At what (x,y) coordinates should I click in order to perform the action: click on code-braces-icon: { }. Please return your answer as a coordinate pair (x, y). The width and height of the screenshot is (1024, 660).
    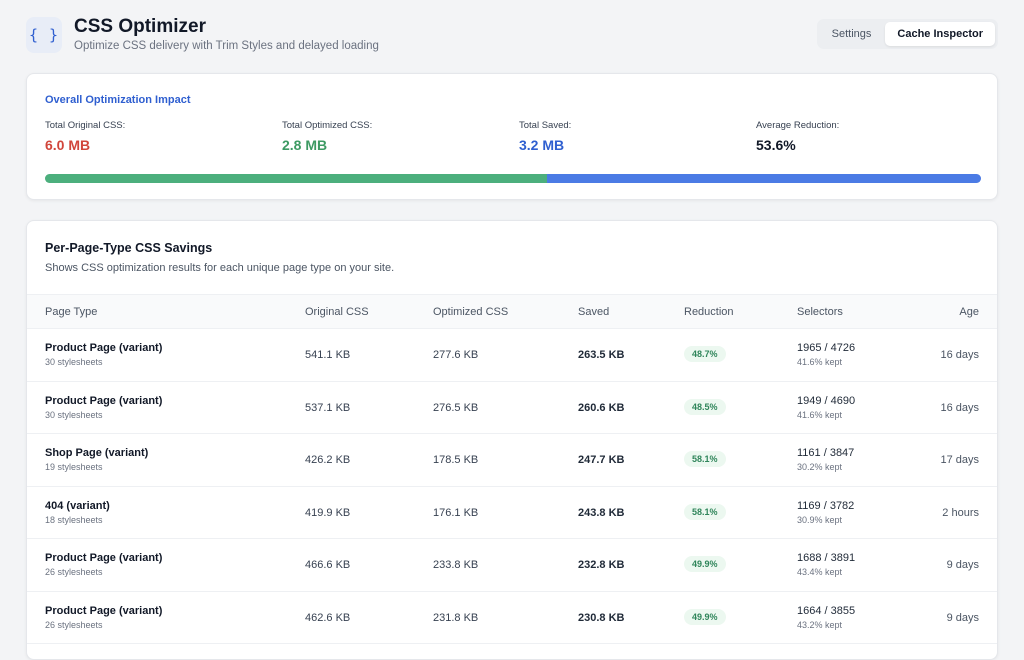
    Looking at the image, I should click on (44, 35).